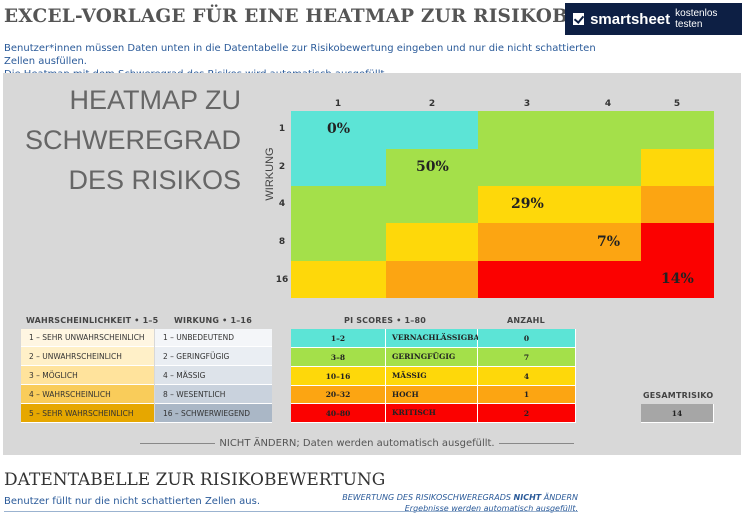  What do you see at coordinates (154, 180) in the screenshot?
I see `heatmap-title-line-3: DES RISIKOS` at bounding box center [154, 180].